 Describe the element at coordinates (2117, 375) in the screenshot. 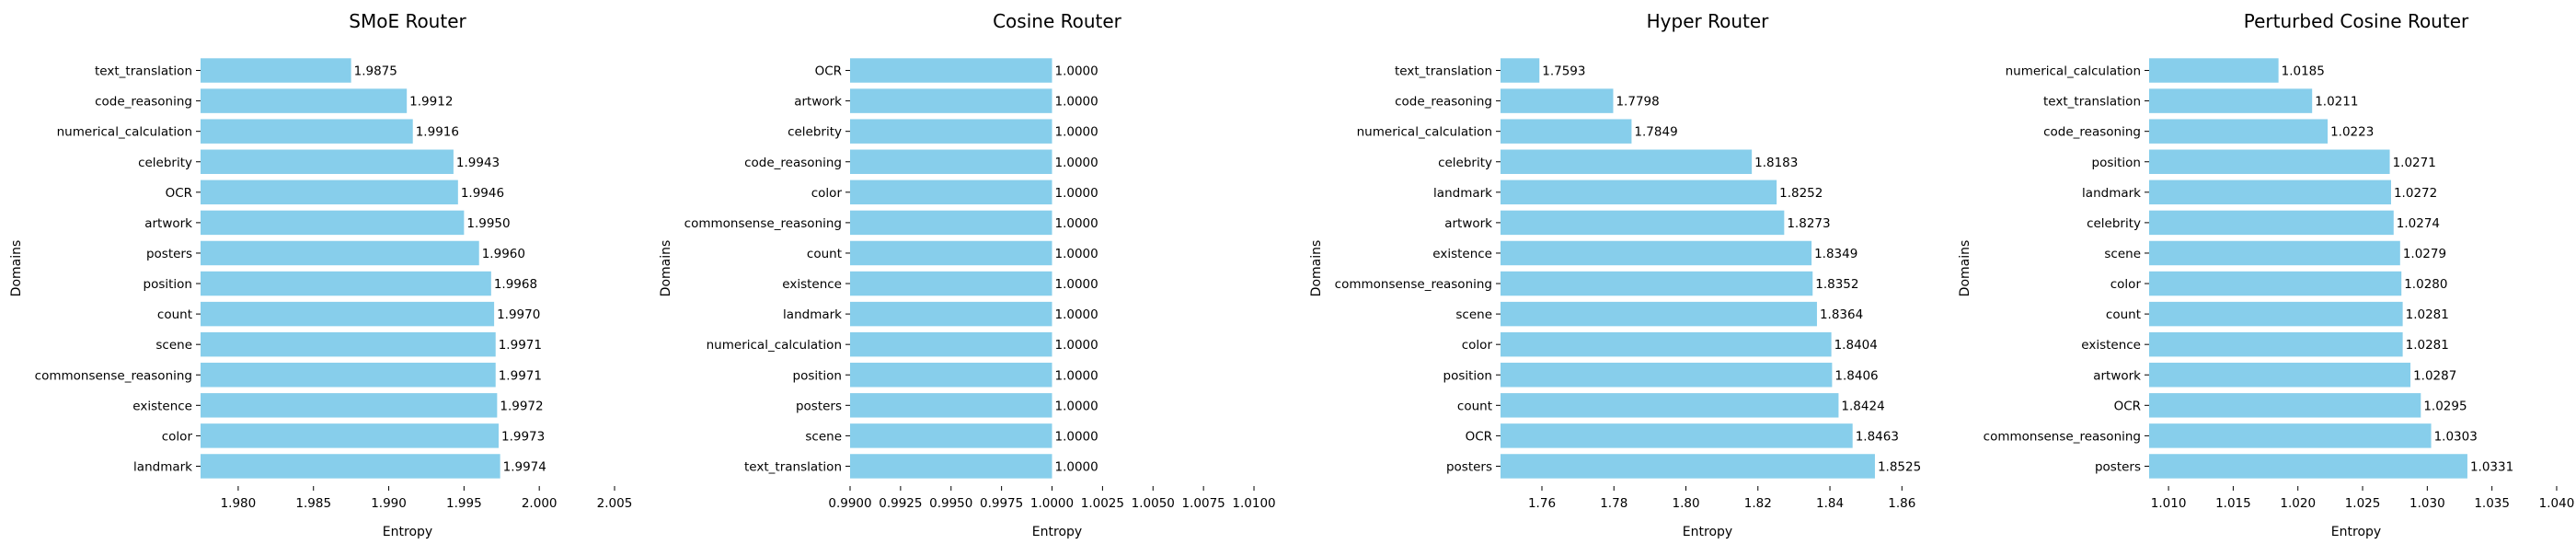

I see `y-tick-label: artwork` at that location.